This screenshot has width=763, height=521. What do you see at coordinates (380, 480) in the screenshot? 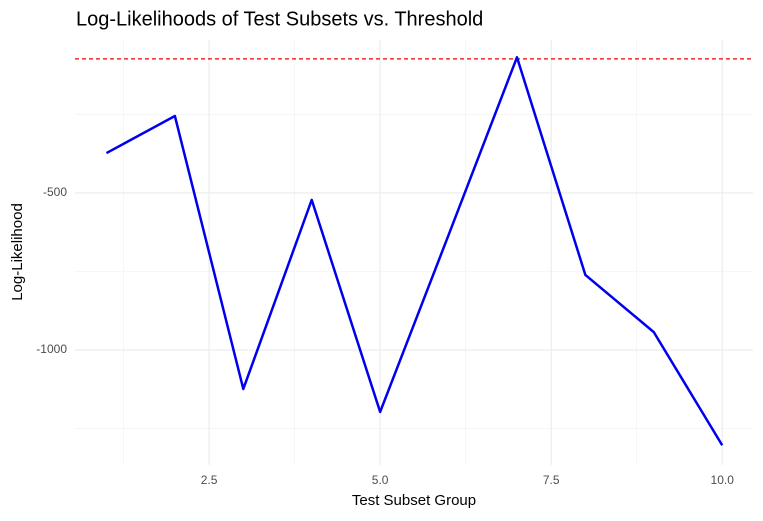
I see `x-tick-label: 5.0` at bounding box center [380, 480].